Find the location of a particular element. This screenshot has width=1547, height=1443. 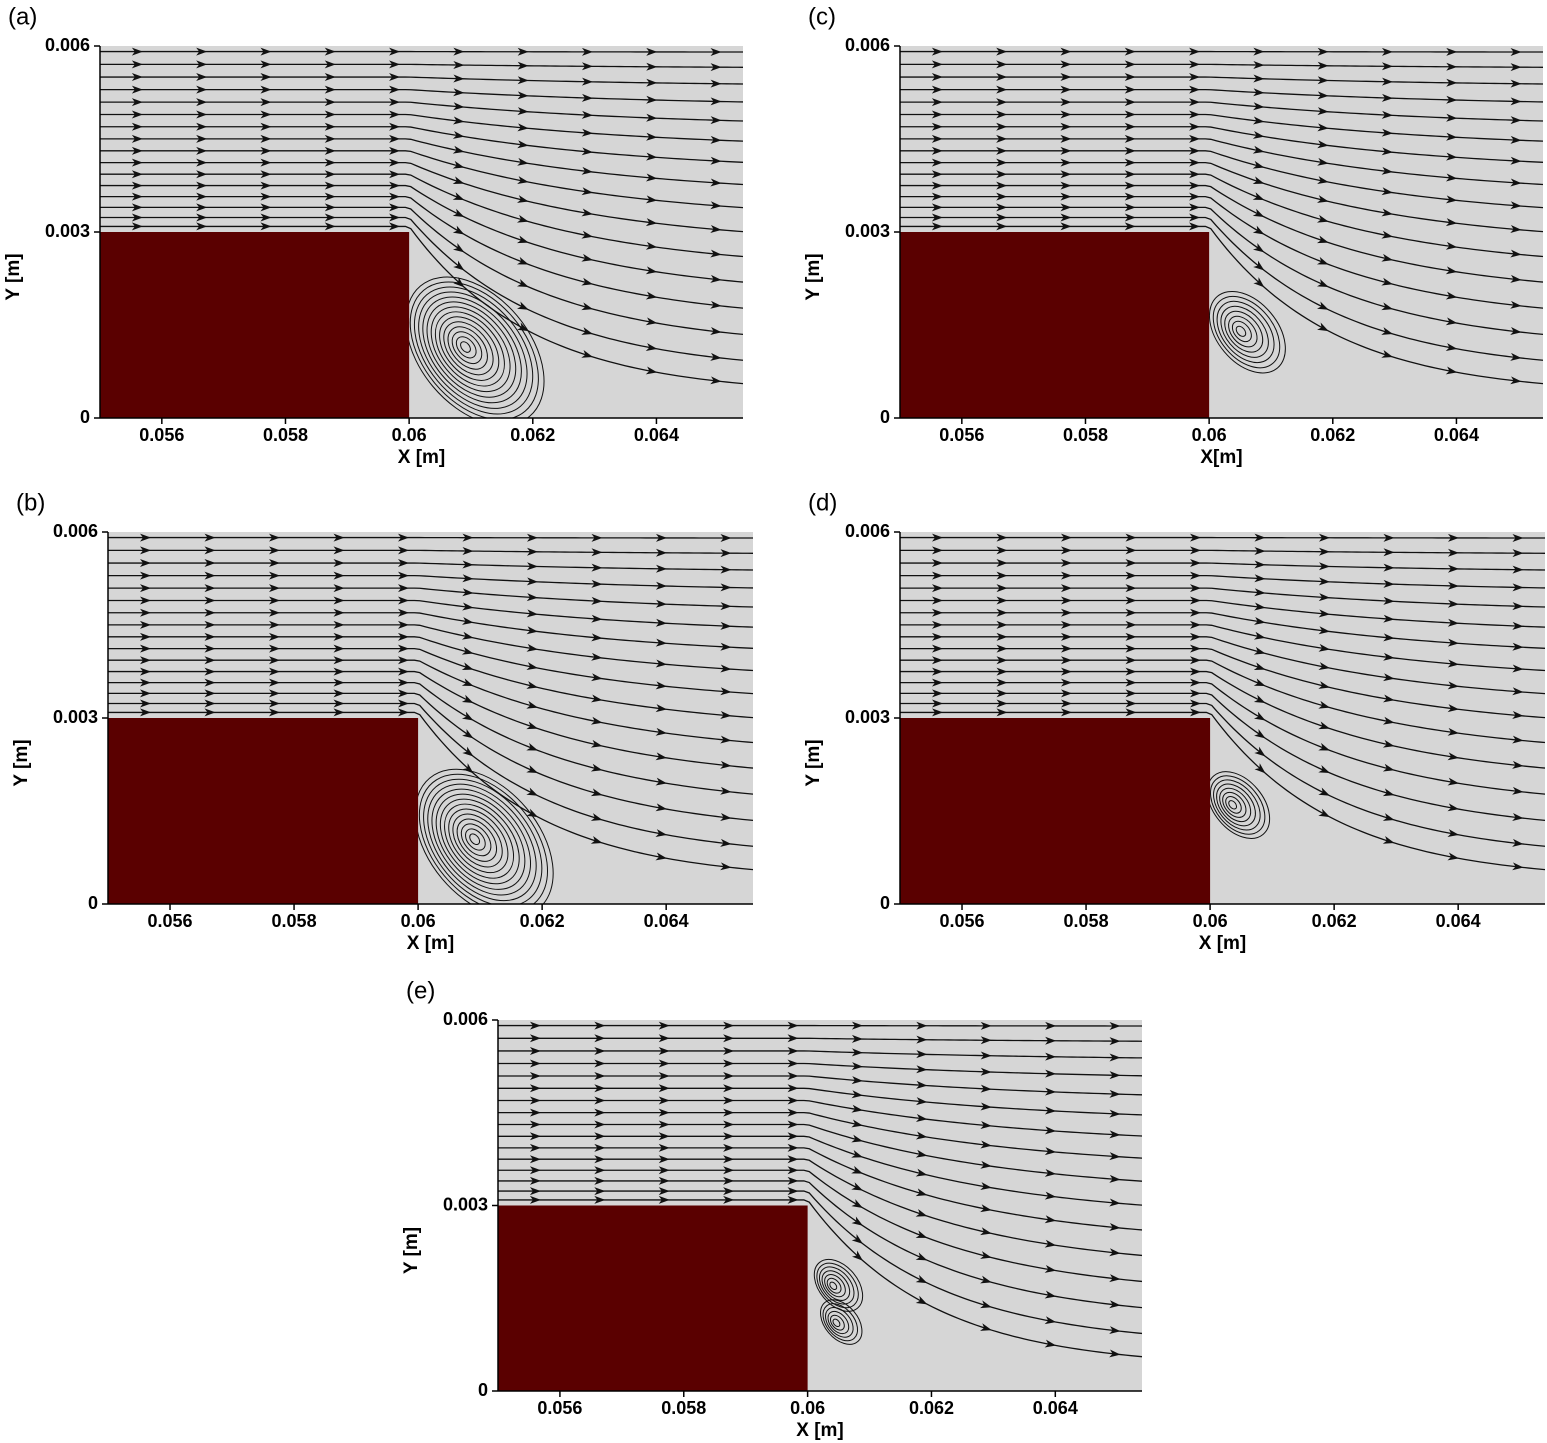

x-tick-label: 0.064 is located at coordinates (1055, 1408).